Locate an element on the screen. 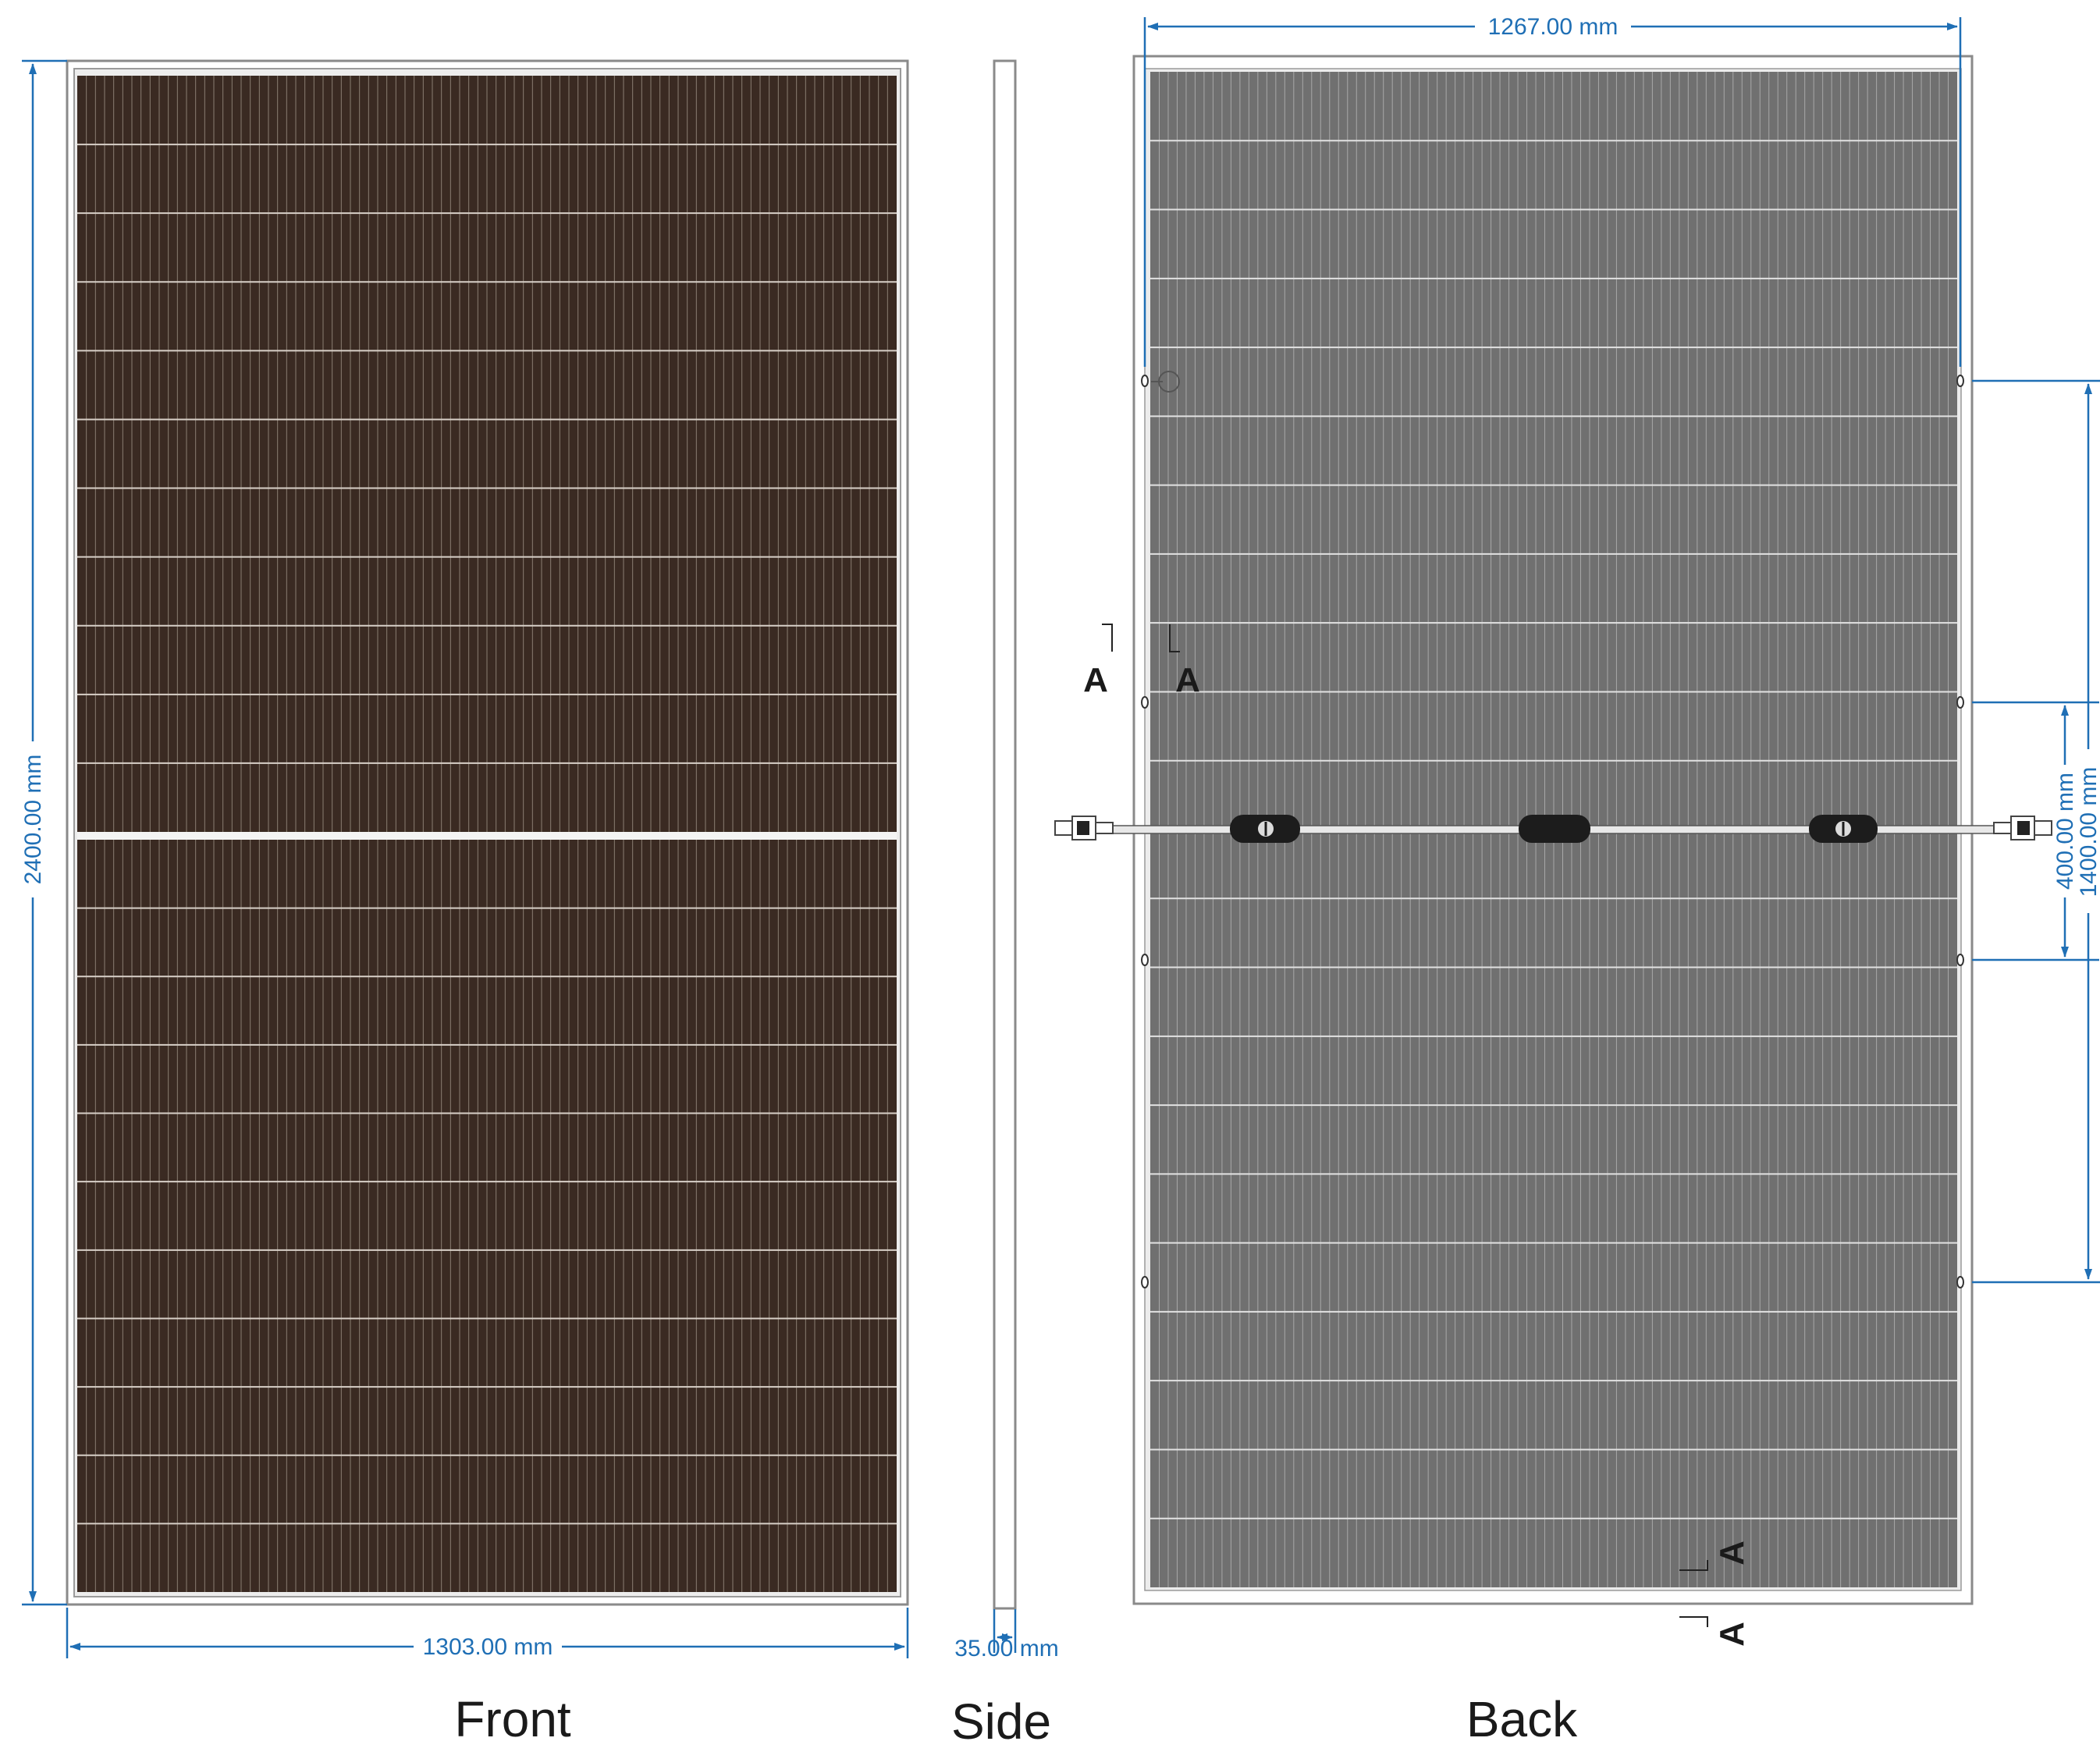  junction-box-center is located at coordinates (1554, 829).